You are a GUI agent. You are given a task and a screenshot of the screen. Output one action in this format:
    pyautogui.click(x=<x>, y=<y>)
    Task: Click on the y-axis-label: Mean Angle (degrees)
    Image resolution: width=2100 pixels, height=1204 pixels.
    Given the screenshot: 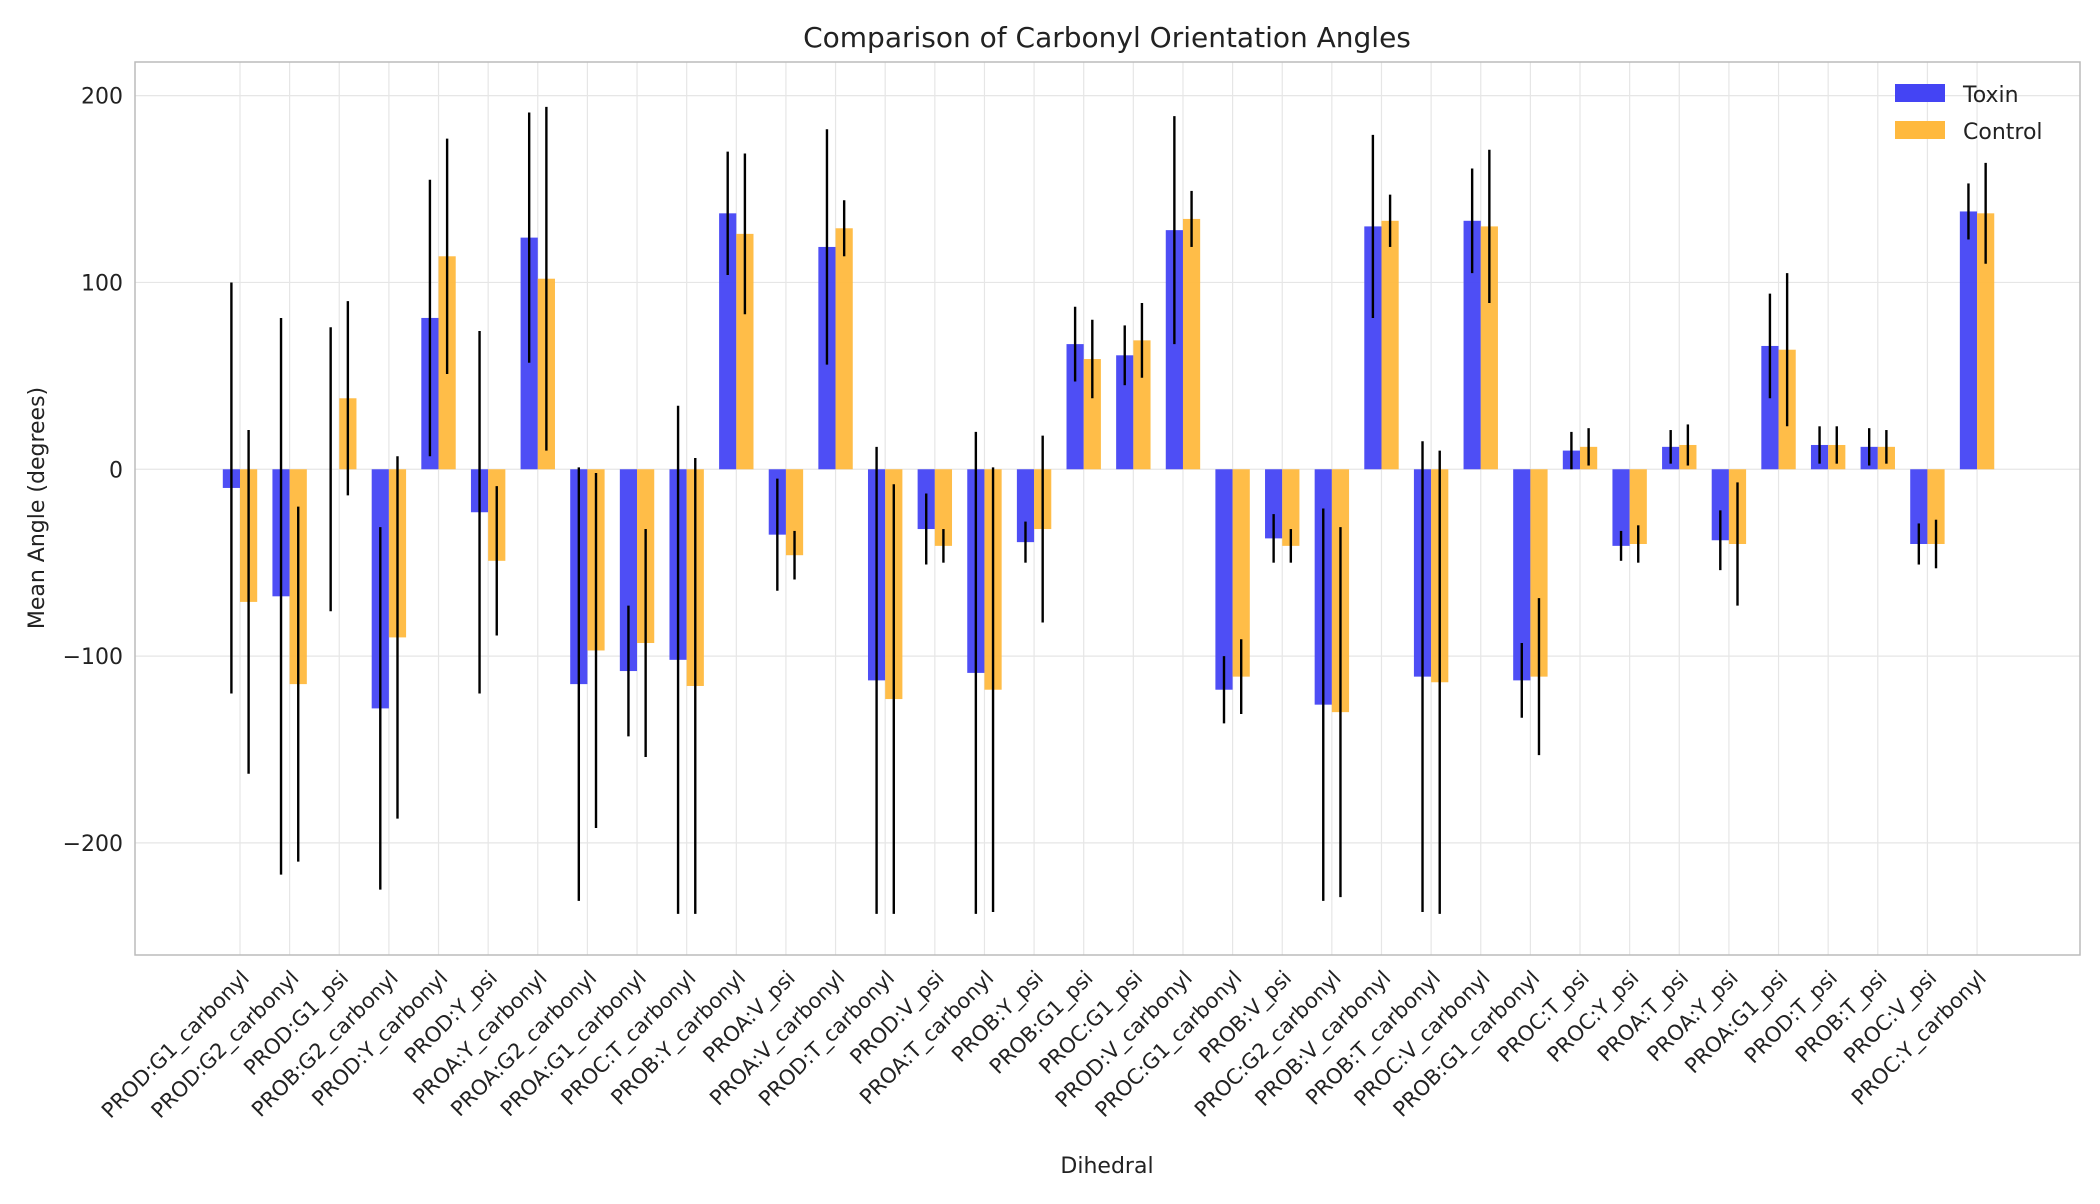 What is the action you would take?
    pyautogui.click(x=37, y=508)
    